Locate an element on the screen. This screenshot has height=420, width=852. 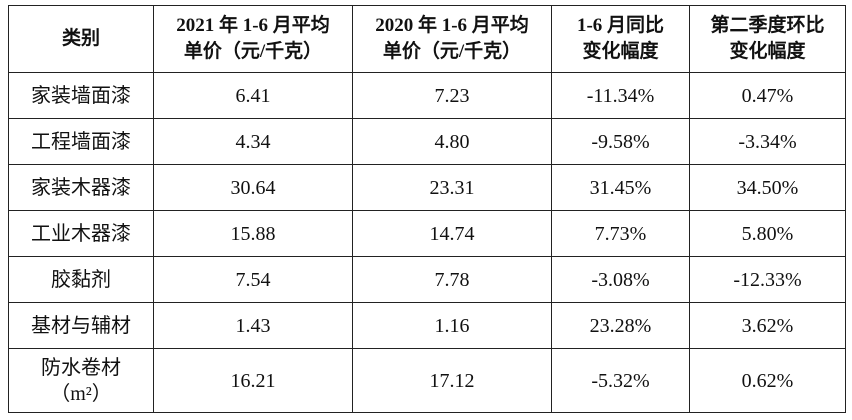
table-row: 家装木器漆 30.64 23.31 31.45% 34.50% is located at coordinates (427, 187).